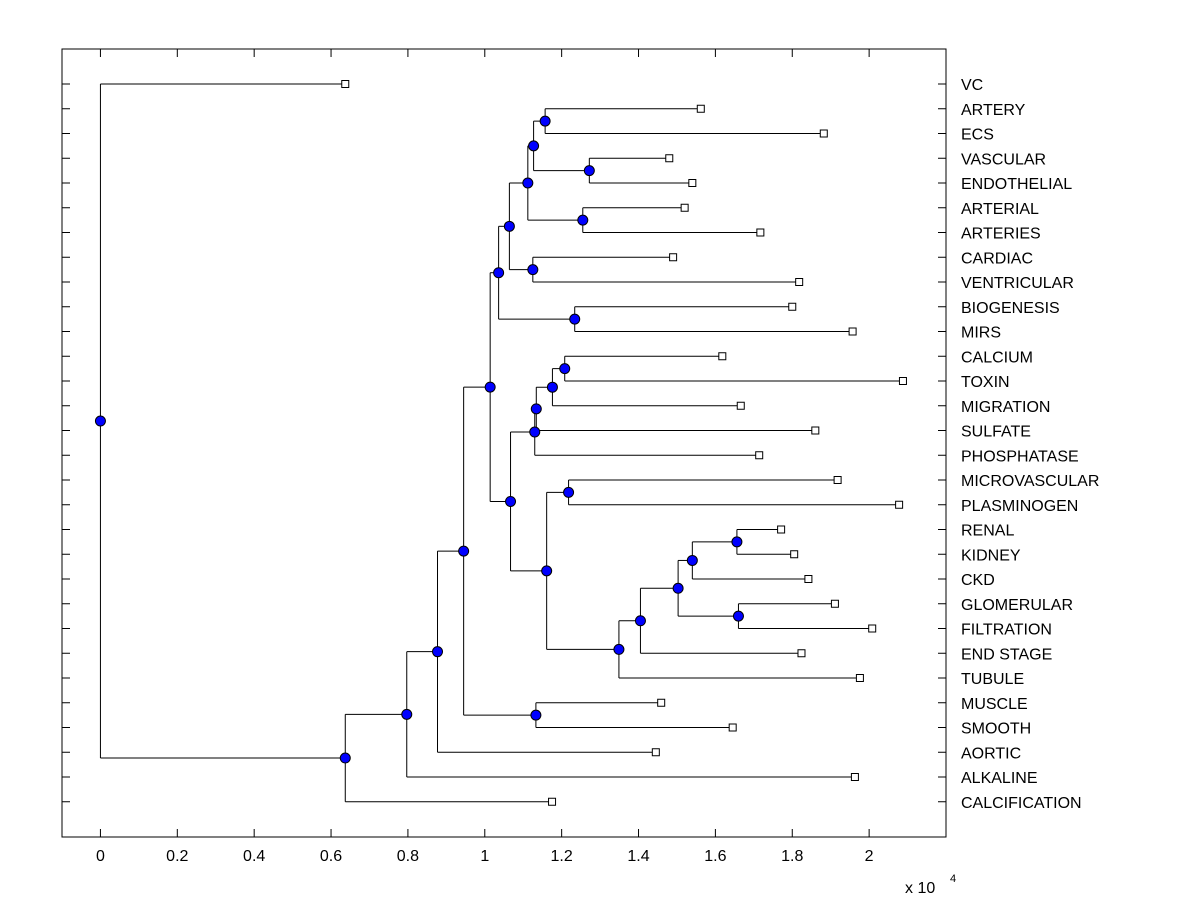 This screenshot has width=1200, height=900. What do you see at coordinates (1017, 283) in the screenshot?
I see `leaf-label: VENTRICULAR` at bounding box center [1017, 283].